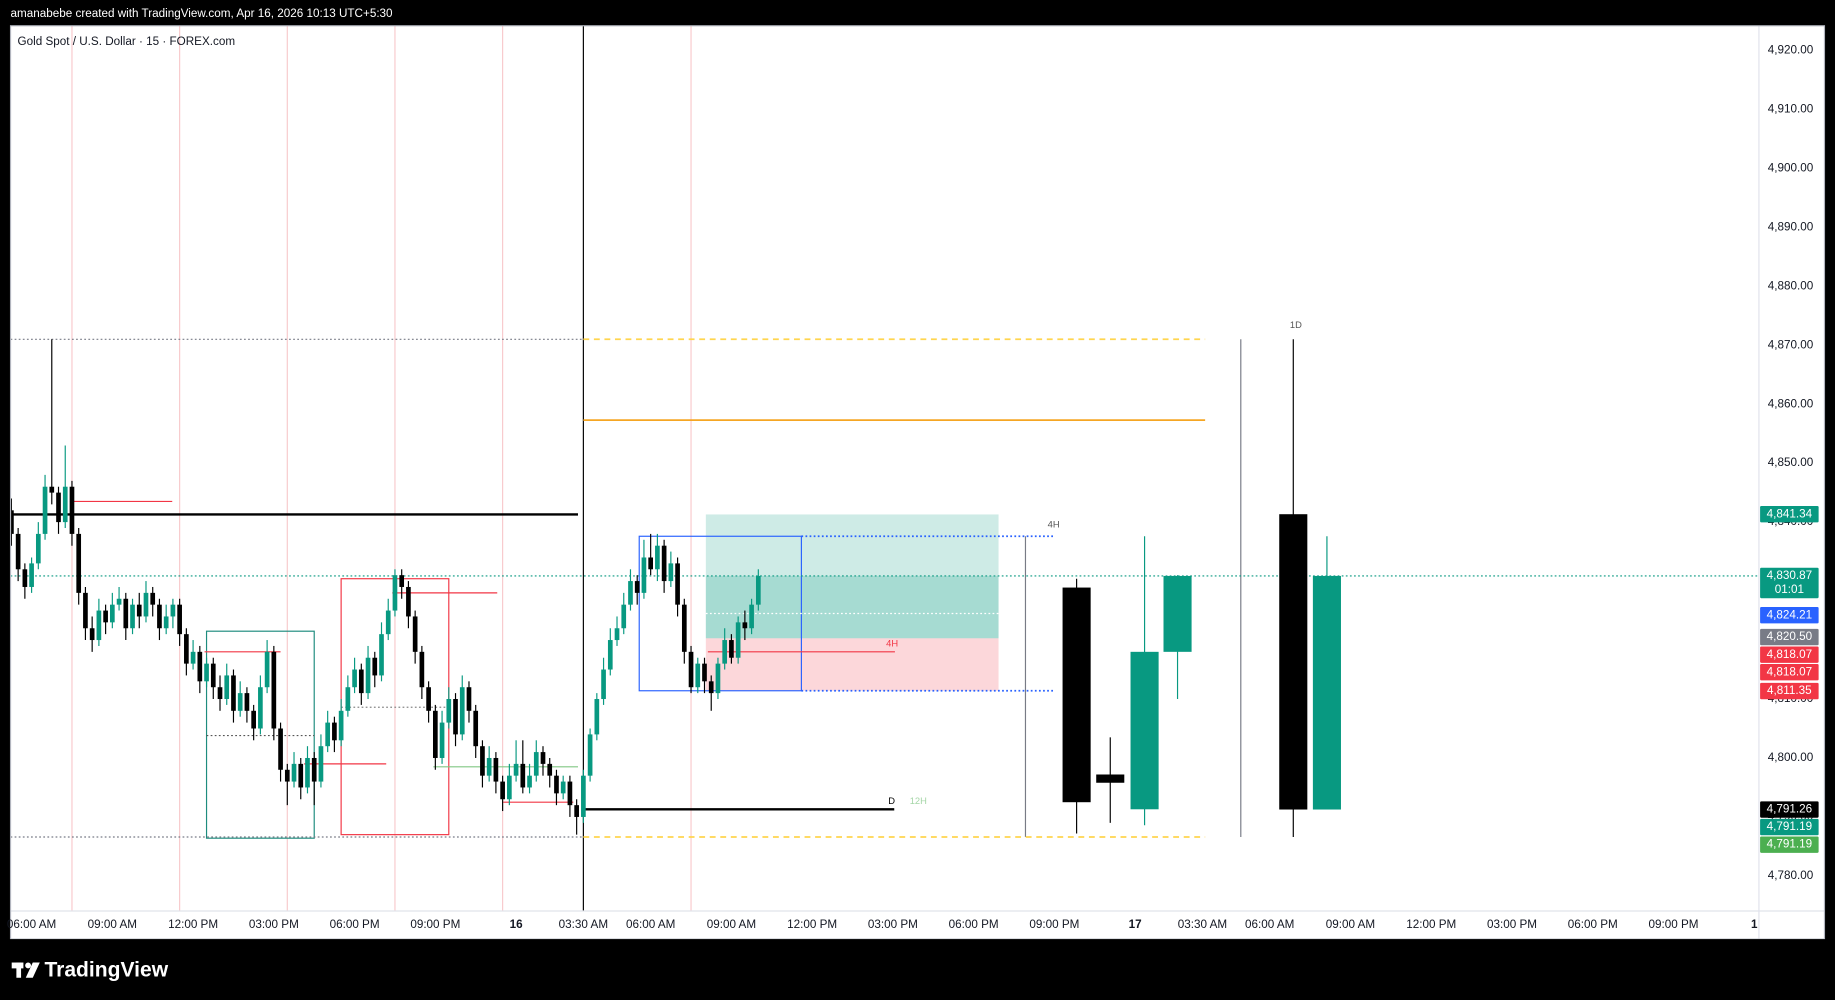 Image resolution: width=1835 pixels, height=1000 pixels. I want to click on y-tick-label: 4,850.00, so click(1791, 462).